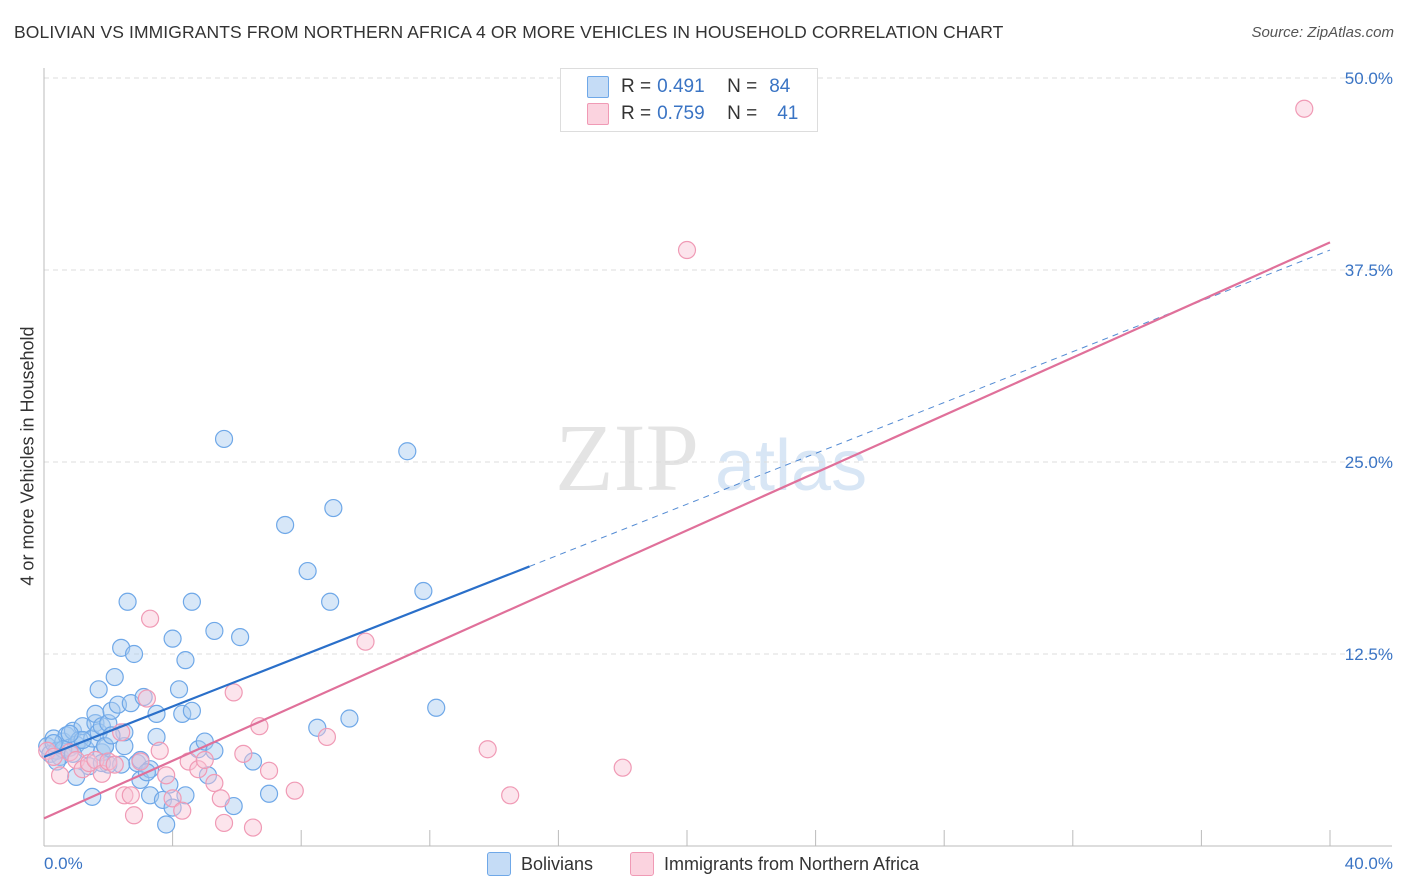  Describe the element at coordinates (1369, 654) in the screenshot. I see `y-tick-label: 12.5%` at that location.